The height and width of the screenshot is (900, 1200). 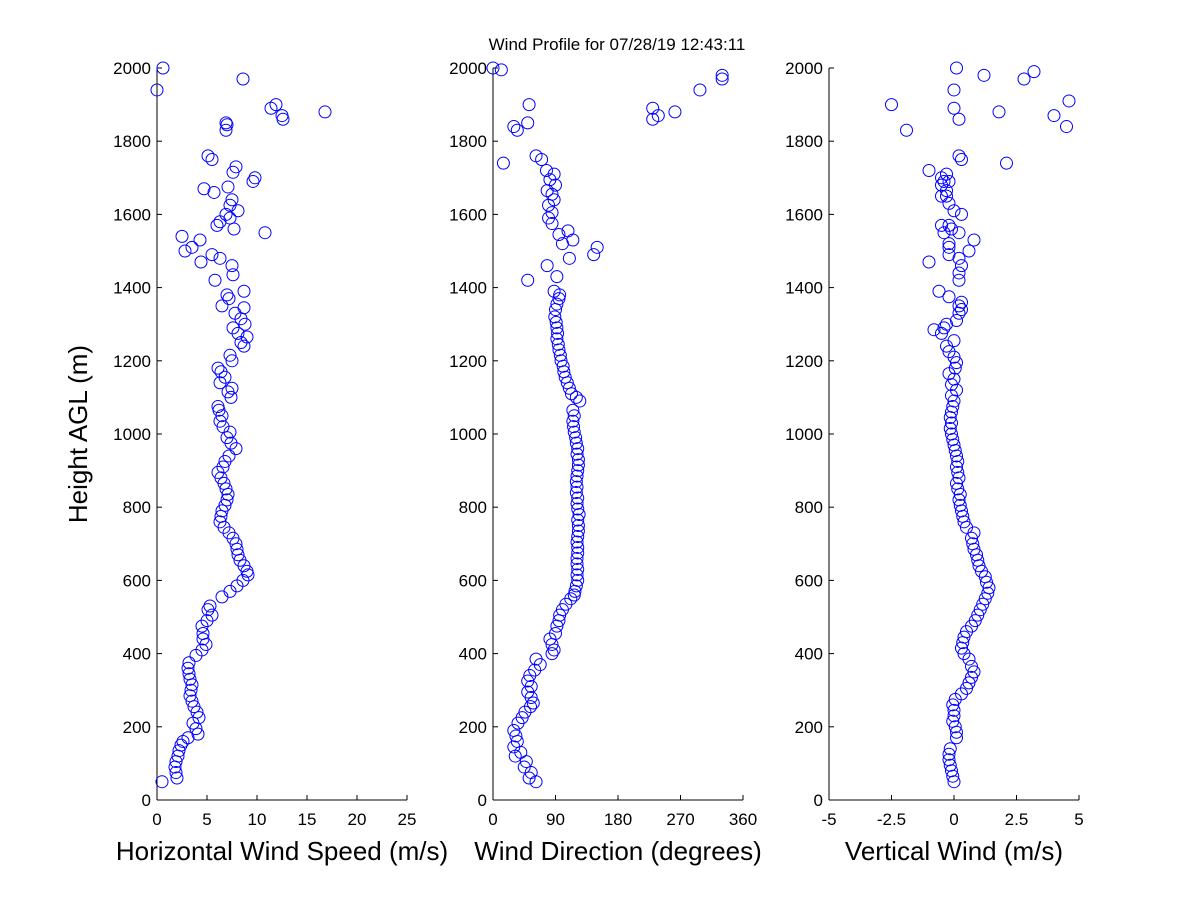 What do you see at coordinates (680, 819) in the screenshot?
I see `x-tick-label: 270` at bounding box center [680, 819].